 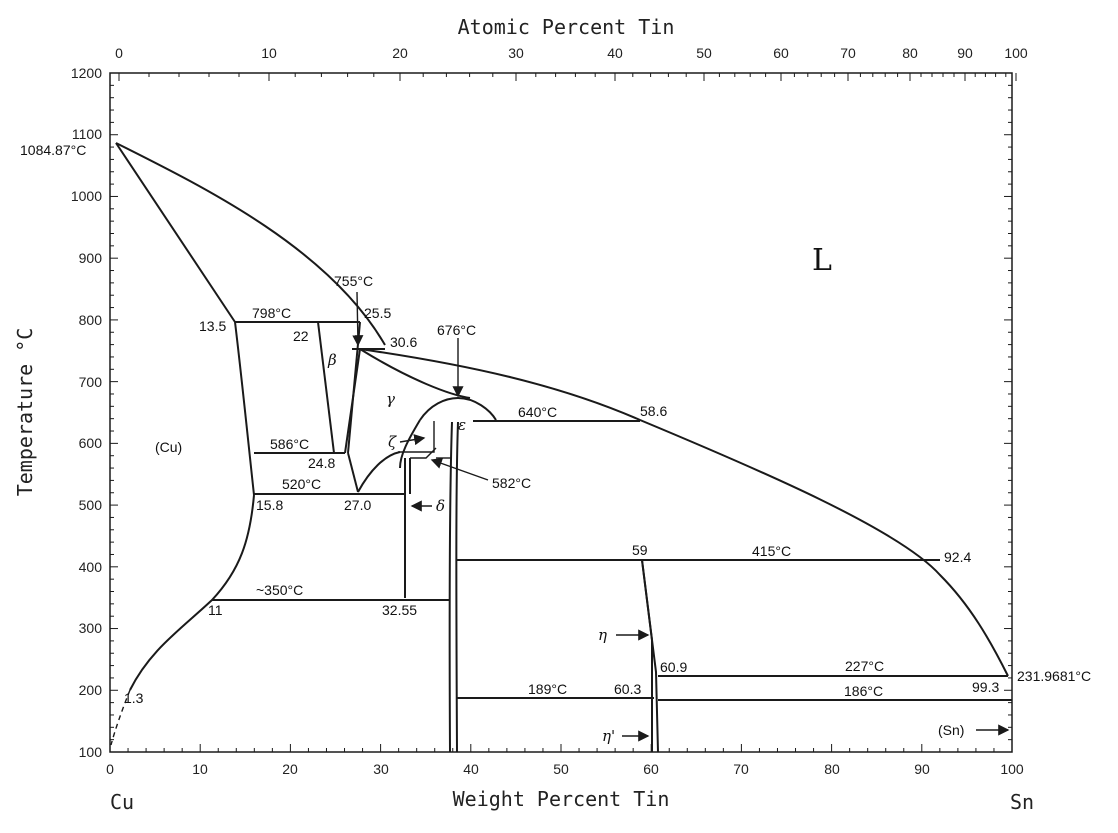 I want to click on left-tick-label: 1100, so click(x=87, y=134).